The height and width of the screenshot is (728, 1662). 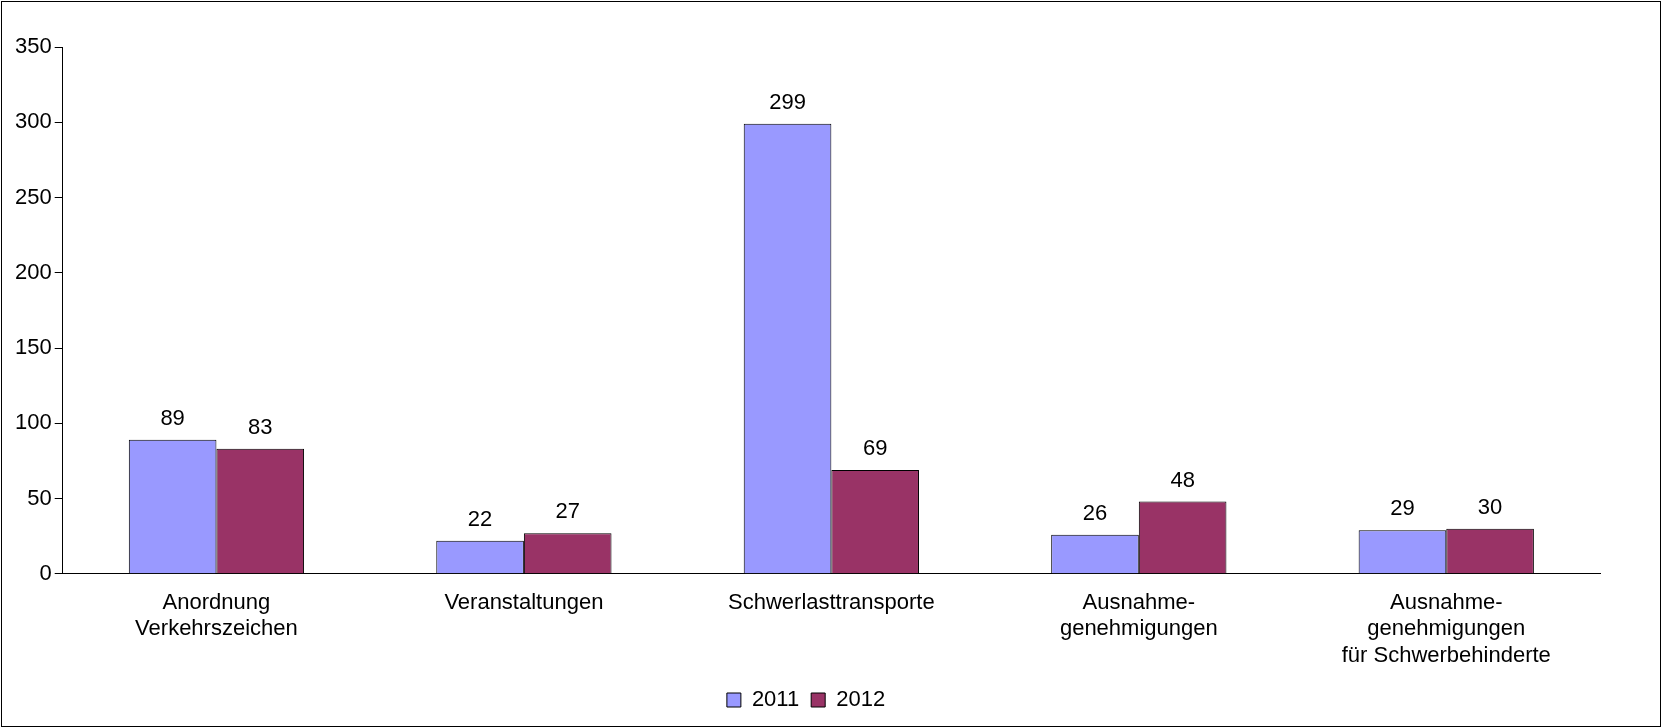 What do you see at coordinates (1182, 479) in the screenshot?
I see `data-label: 48` at bounding box center [1182, 479].